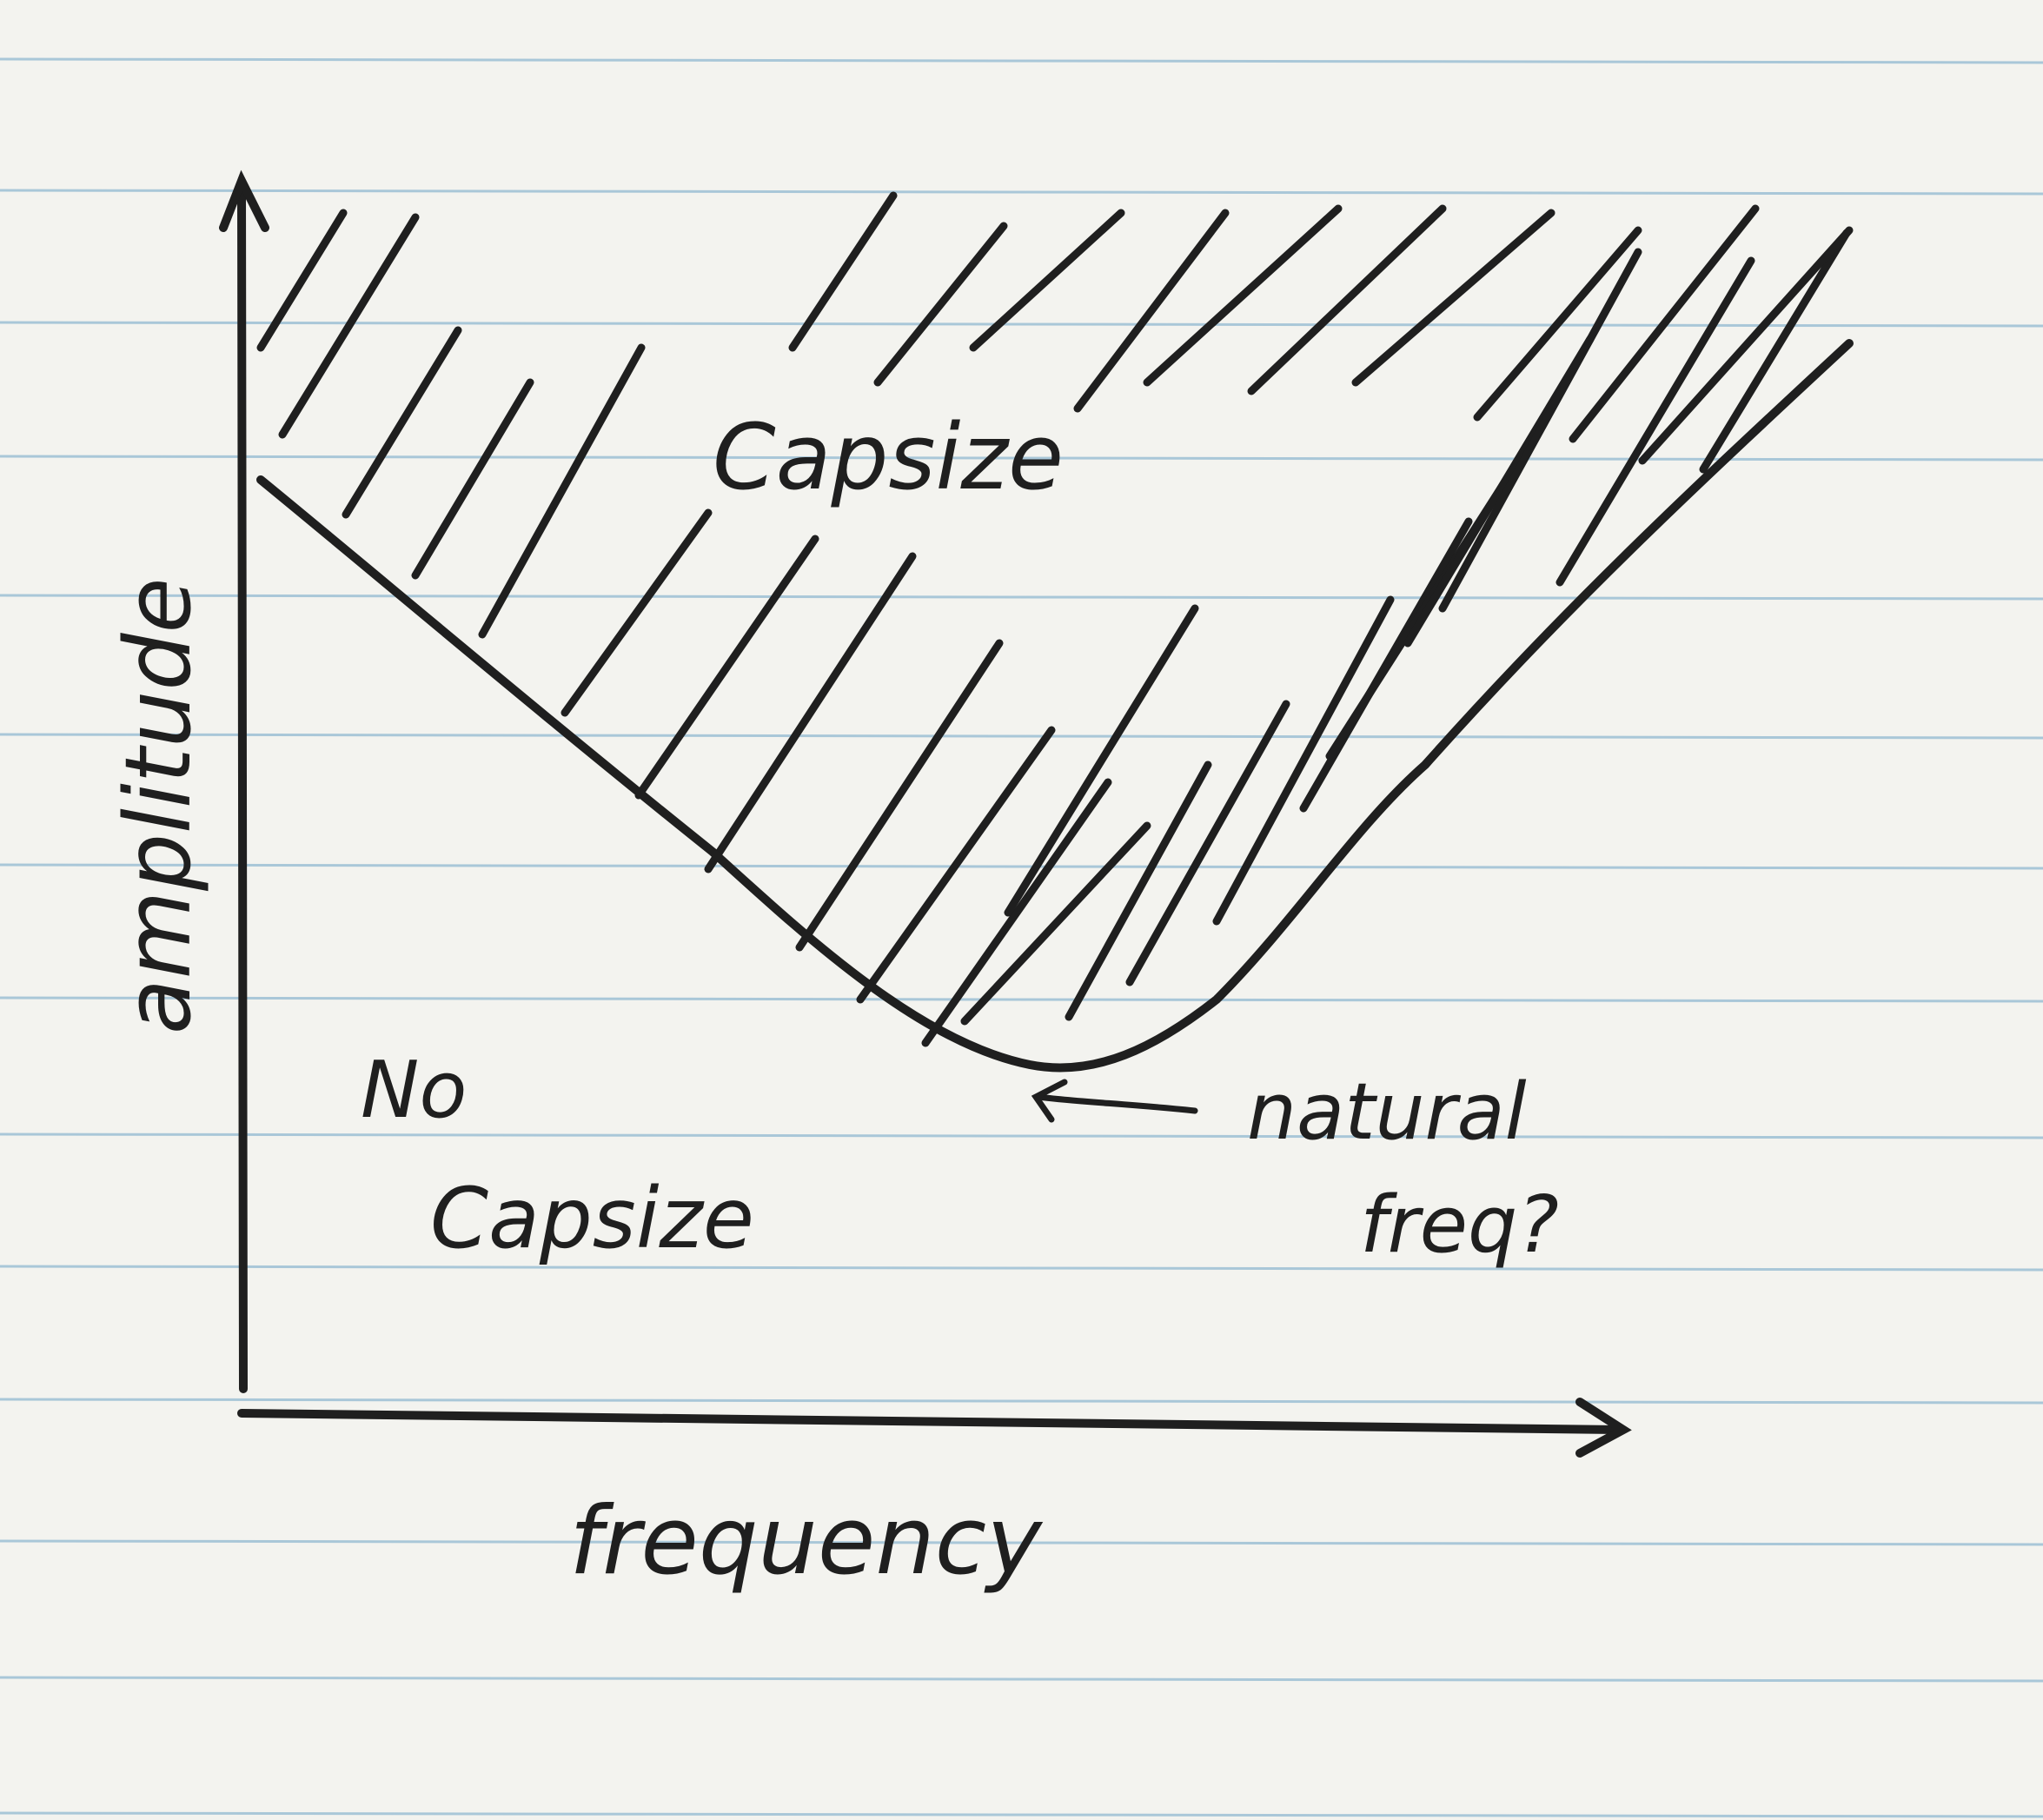 This screenshot has height=1820, width=2043. Describe the element at coordinates (592, 1218) in the screenshot. I see `region-no-capsize-line2: Capsize` at that location.